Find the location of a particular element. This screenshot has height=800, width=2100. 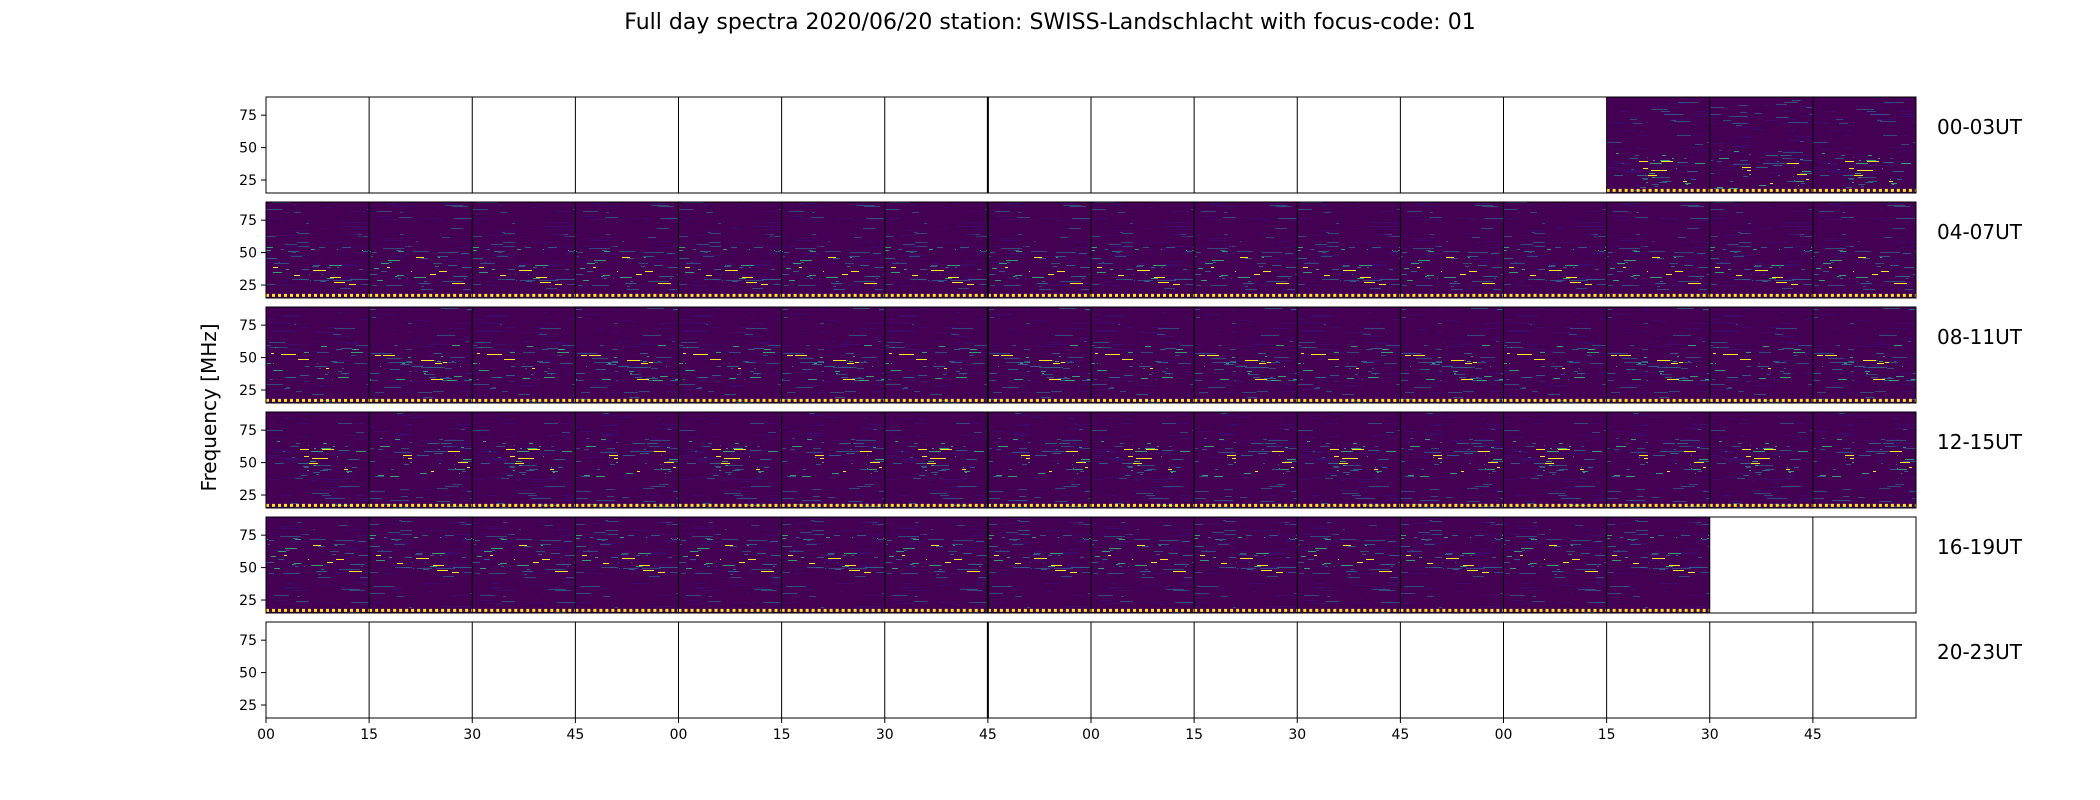

row-label: 00-03UT is located at coordinates (1980, 127).